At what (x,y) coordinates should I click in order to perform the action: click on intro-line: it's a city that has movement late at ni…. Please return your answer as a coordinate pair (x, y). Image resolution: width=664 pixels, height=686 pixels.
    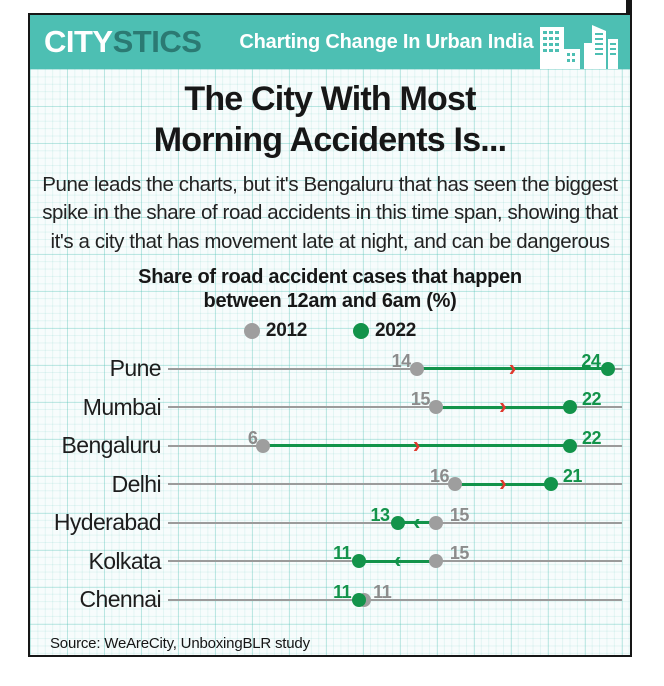
    Looking at the image, I should click on (330, 241).